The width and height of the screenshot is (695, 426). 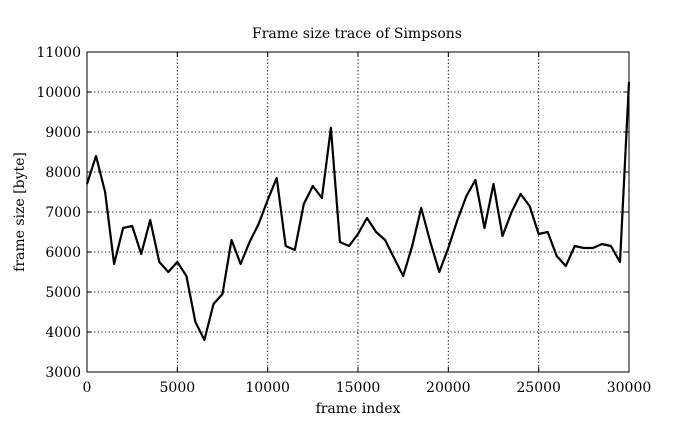 I want to click on y-tick-label: 8000, so click(x=63, y=173).